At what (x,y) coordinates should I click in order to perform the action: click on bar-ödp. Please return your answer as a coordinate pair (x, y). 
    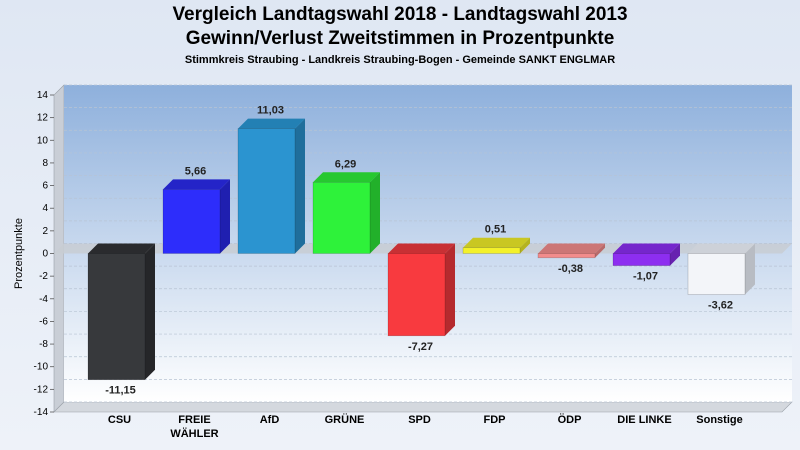
    Looking at the image, I should click on (571, 251).